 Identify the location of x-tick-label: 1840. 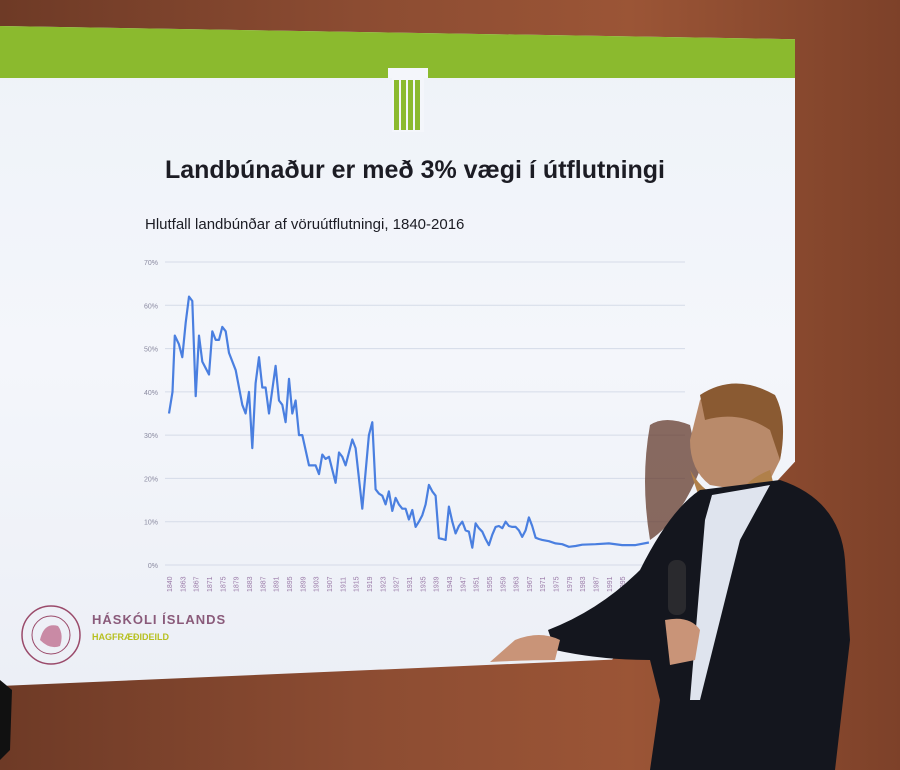
(170, 584).